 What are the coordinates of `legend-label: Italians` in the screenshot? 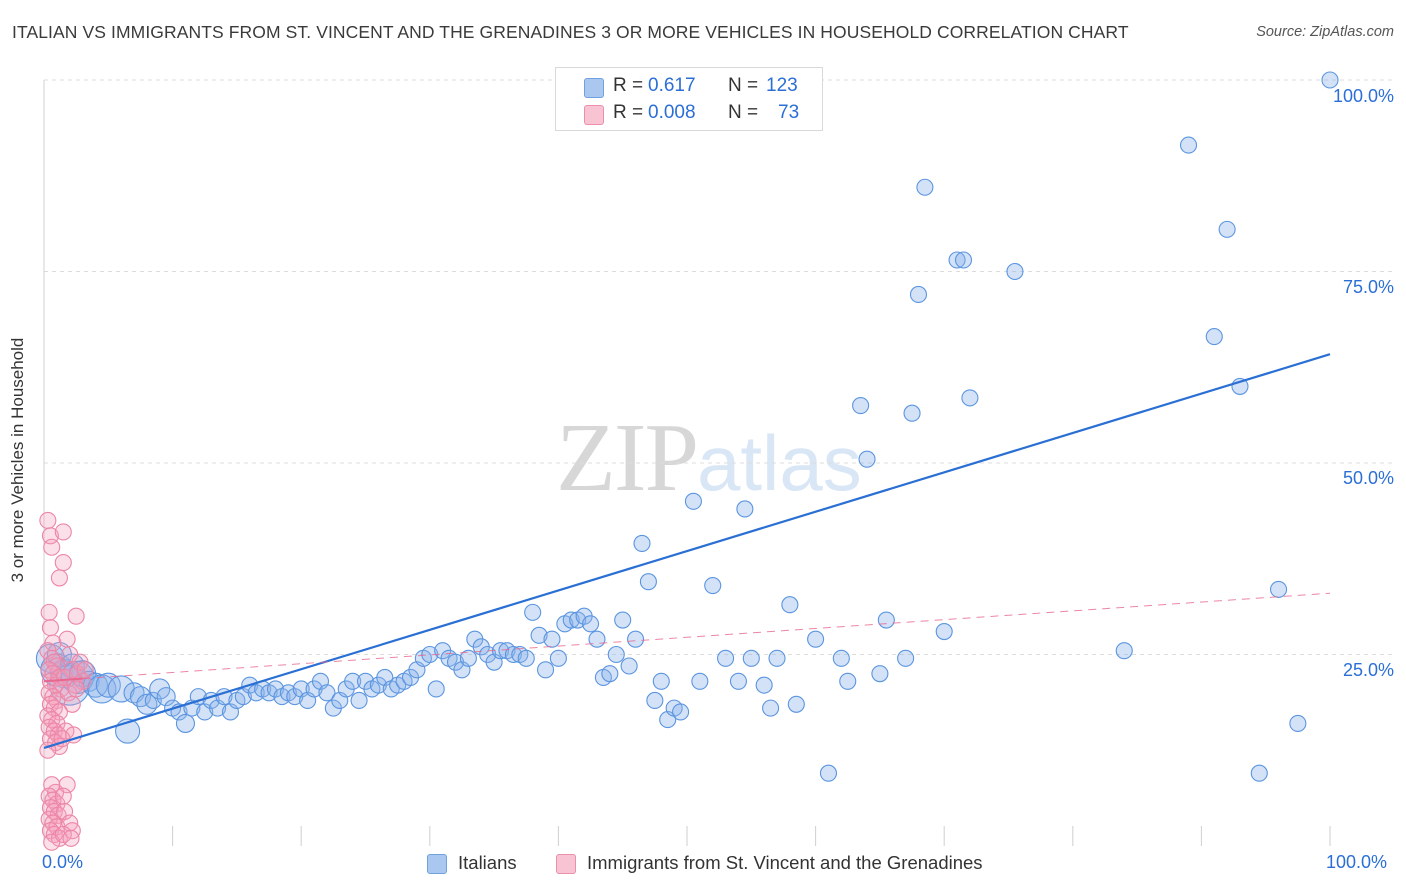 It's located at (487, 862).